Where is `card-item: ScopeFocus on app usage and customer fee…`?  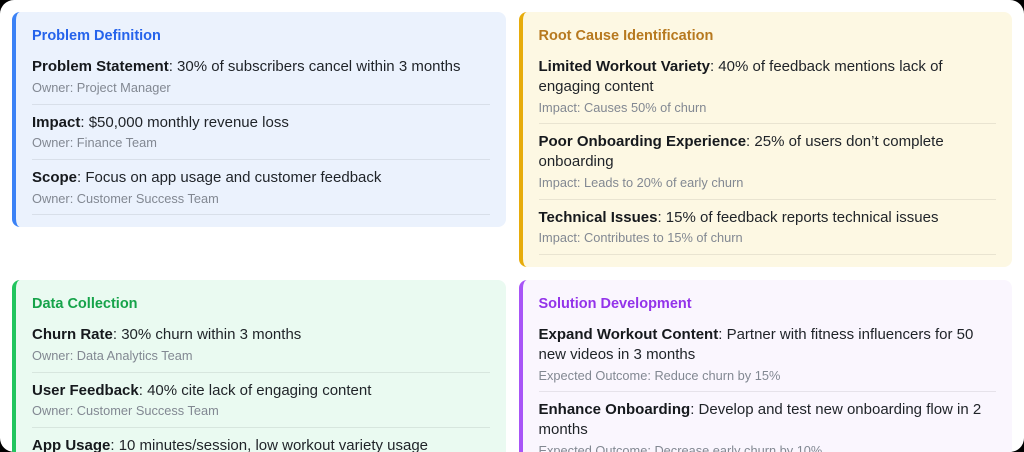
card-item: ScopeFocus on app usage and customer fee… is located at coordinates (261, 192).